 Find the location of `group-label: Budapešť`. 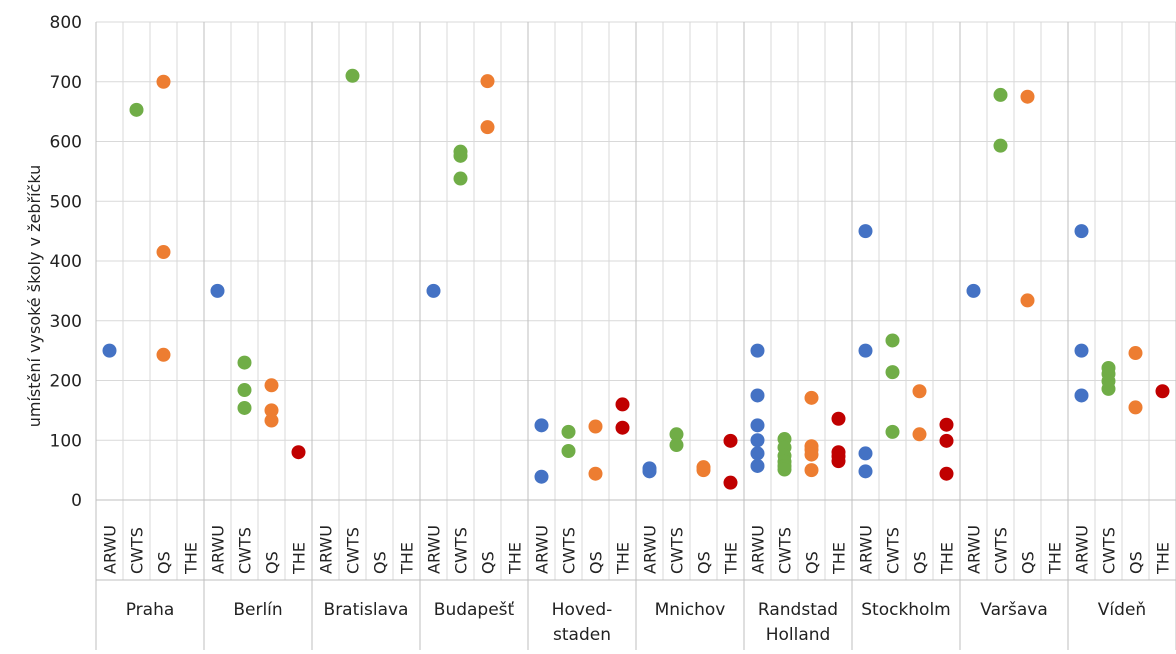

group-label: Budapešť is located at coordinates (474, 610).